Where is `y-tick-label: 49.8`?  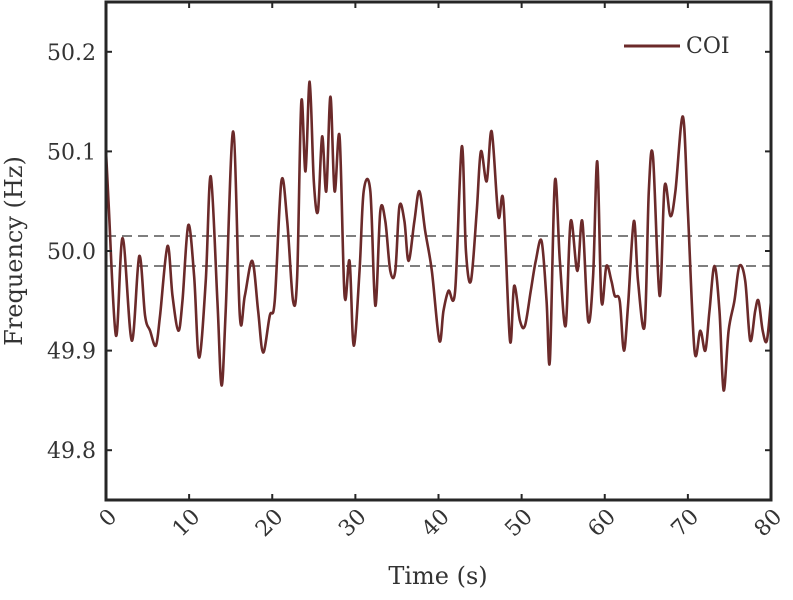 y-tick-label: 49.8 is located at coordinates (71, 451).